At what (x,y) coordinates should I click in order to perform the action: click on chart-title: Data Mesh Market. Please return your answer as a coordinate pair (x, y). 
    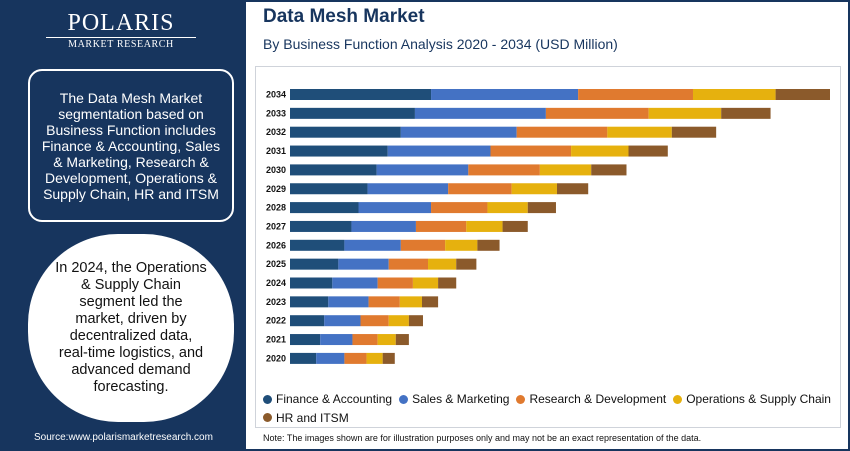
    Looking at the image, I should click on (344, 16).